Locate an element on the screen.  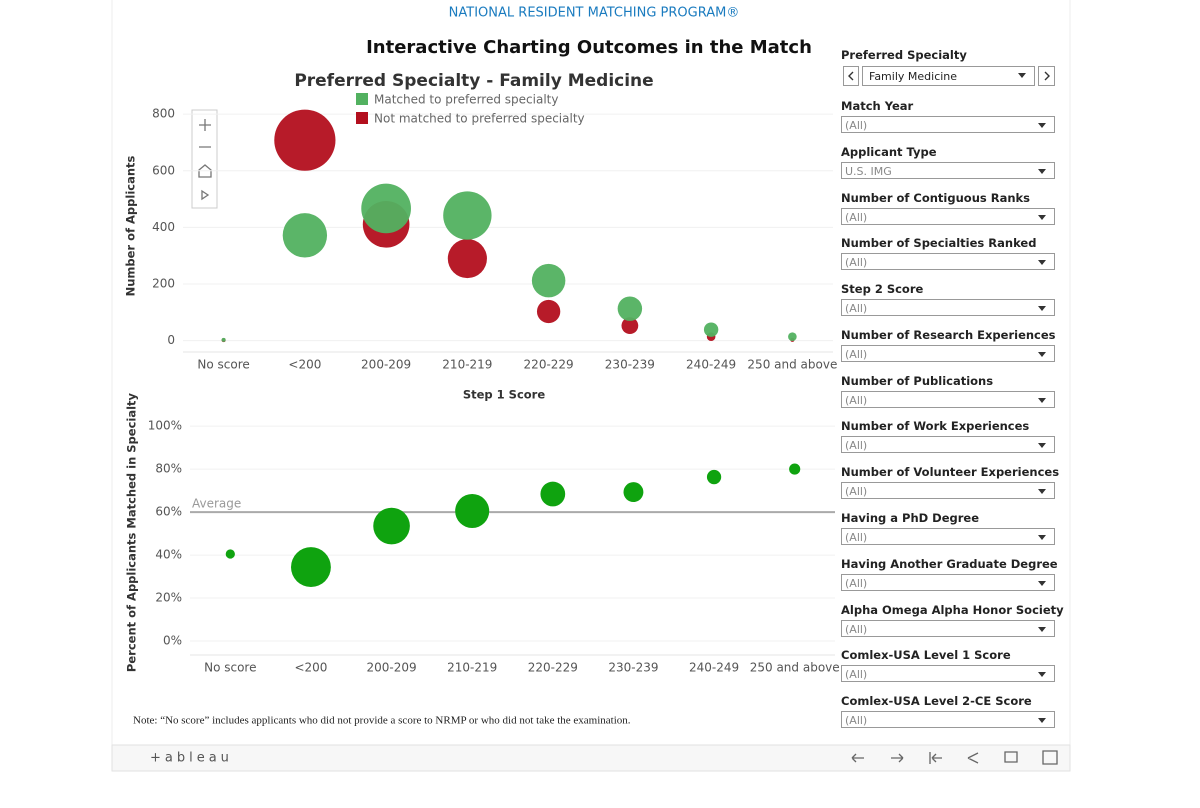
legend-label: Not matched to preferred specialty is located at coordinates (479, 119).